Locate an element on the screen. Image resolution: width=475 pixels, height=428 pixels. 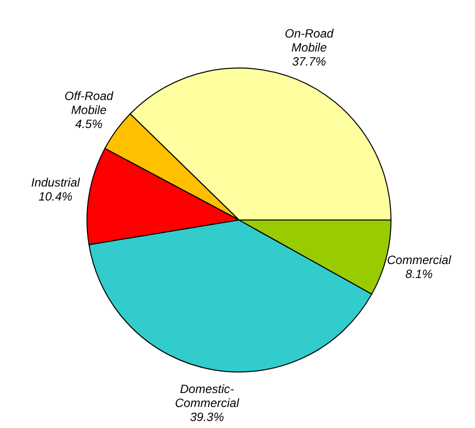
data-label: 10.4% is located at coordinates (55, 197).